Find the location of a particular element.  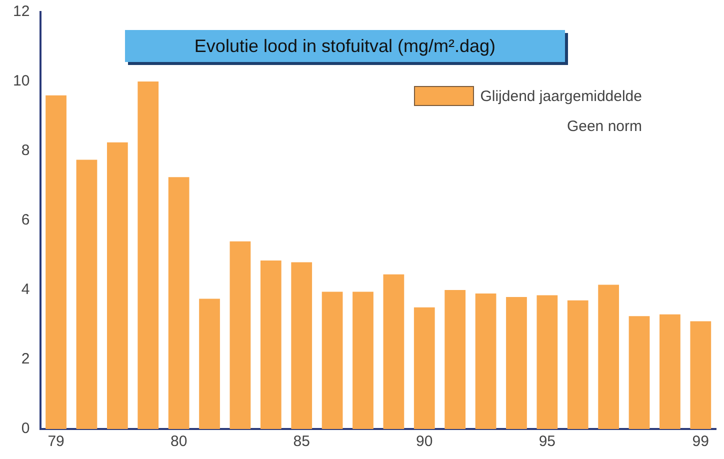

y-tick-label: 6 is located at coordinates (25, 220).